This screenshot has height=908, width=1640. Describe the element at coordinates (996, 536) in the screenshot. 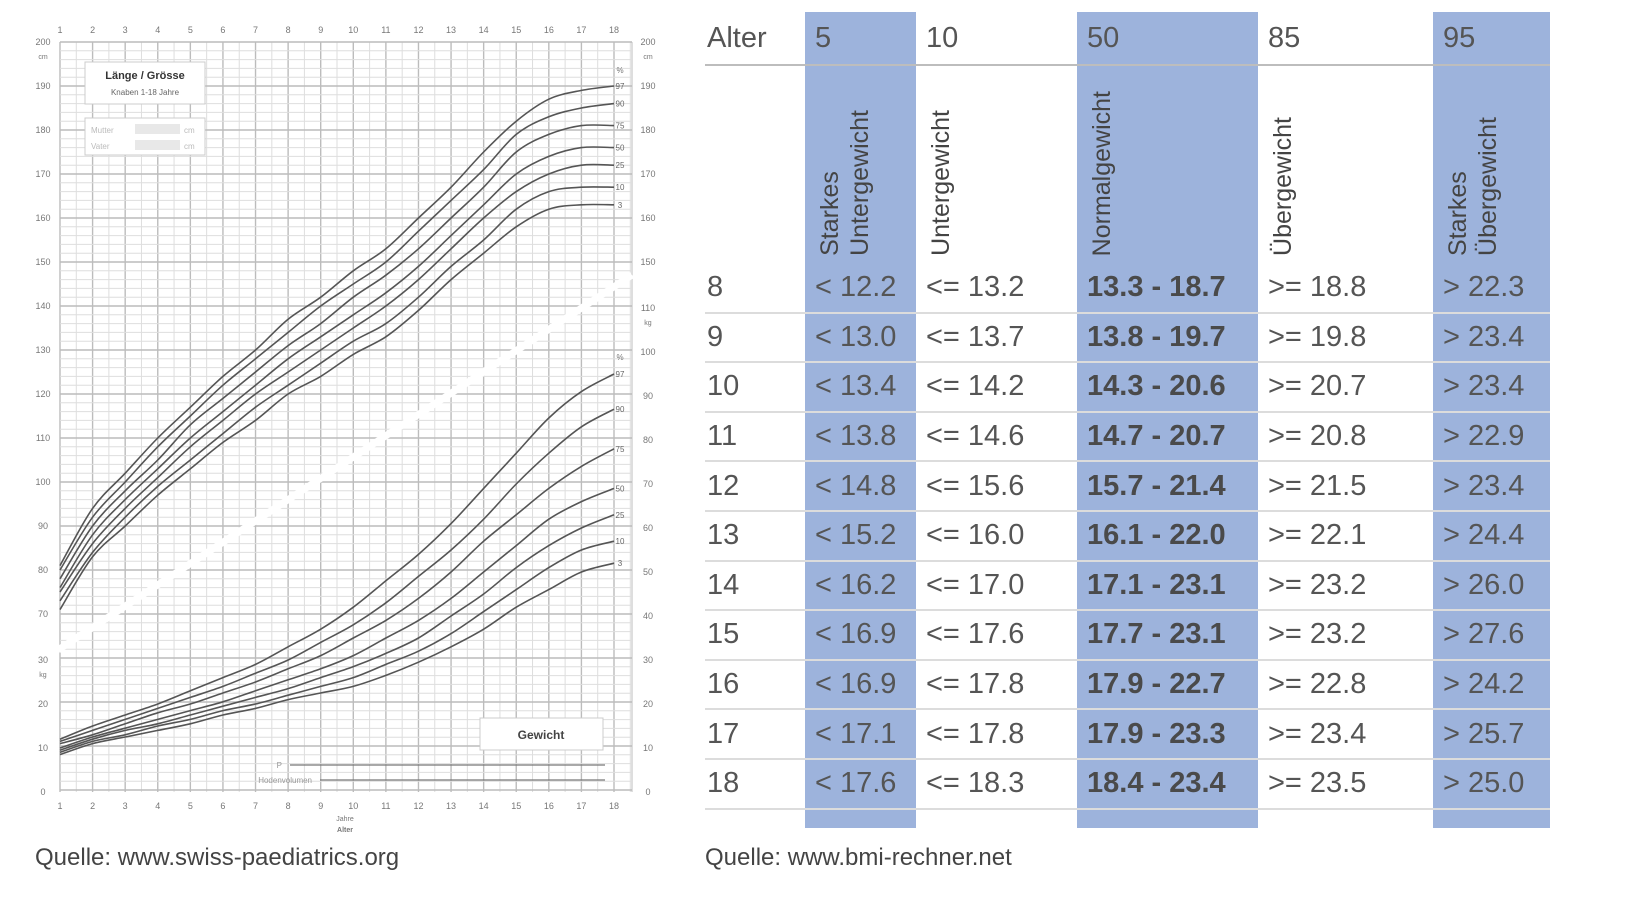

I see `bmi-cell: <= 16.0` at that location.